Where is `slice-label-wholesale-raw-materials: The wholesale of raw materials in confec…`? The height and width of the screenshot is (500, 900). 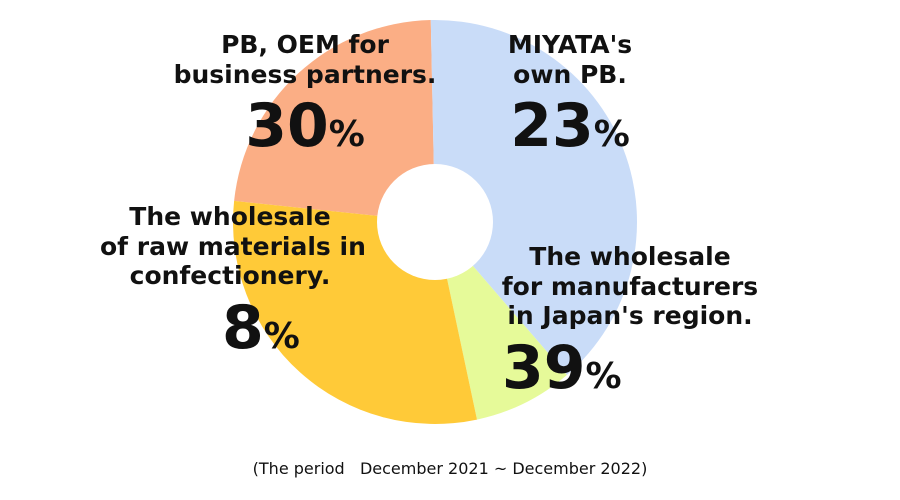 slice-label-wholesale-raw-materials: The wholesale of raw materials in confec… is located at coordinates (233, 282).